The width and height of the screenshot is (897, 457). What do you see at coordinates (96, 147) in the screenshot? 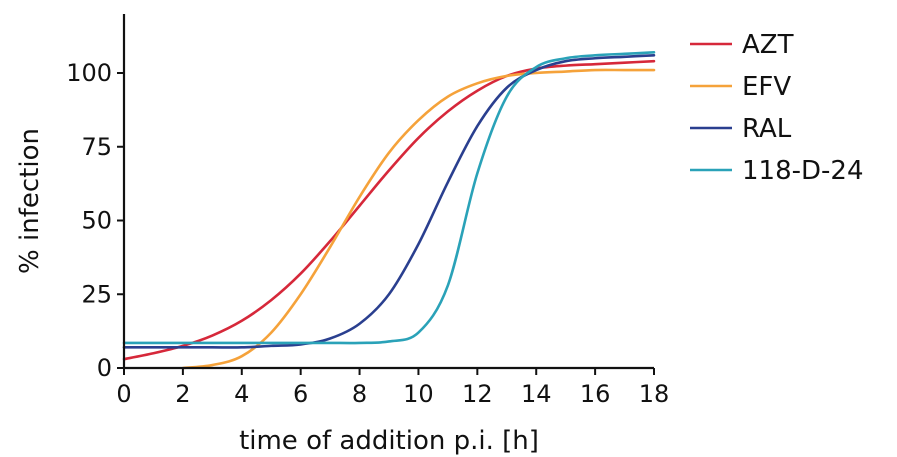
I see `y-tick-label: 75` at bounding box center [96, 147].